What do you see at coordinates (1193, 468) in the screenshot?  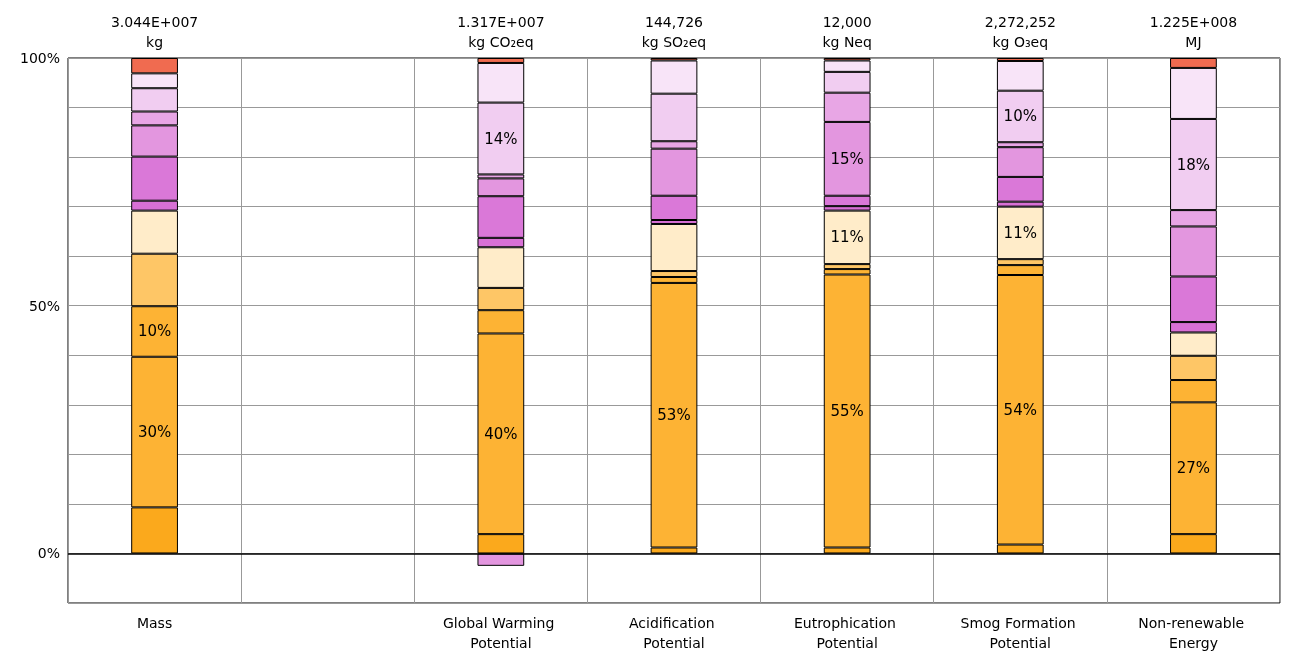 I see `data-label: 27%` at bounding box center [1193, 468].